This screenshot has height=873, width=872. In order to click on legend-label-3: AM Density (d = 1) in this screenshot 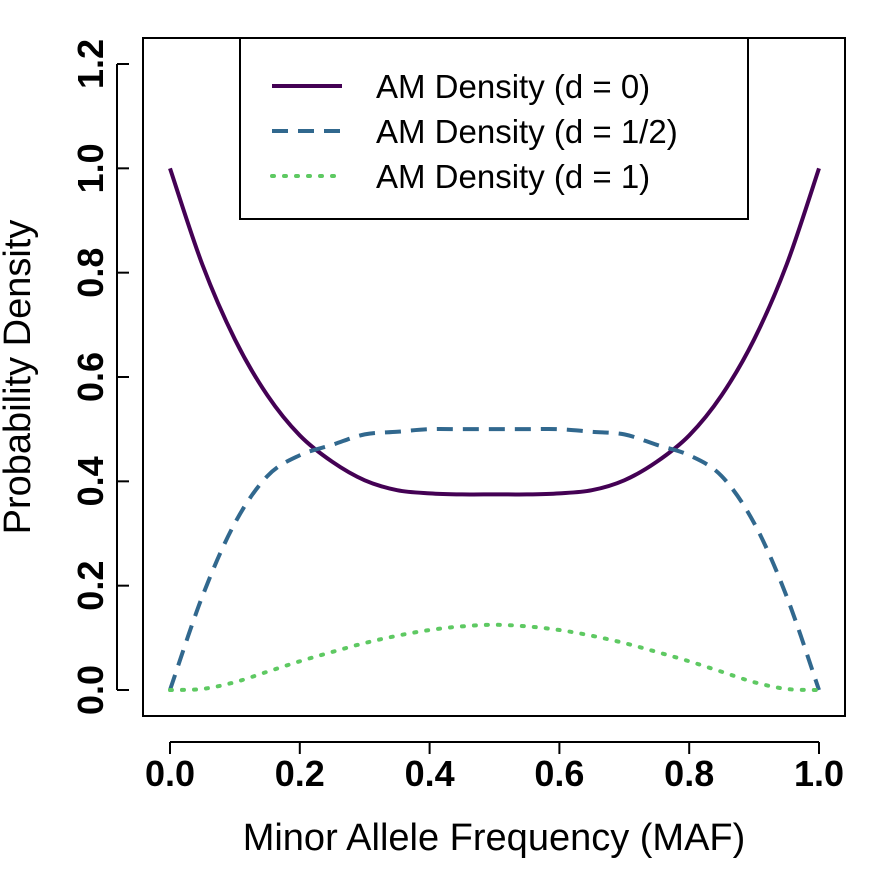, I will do `click(513, 176)`.